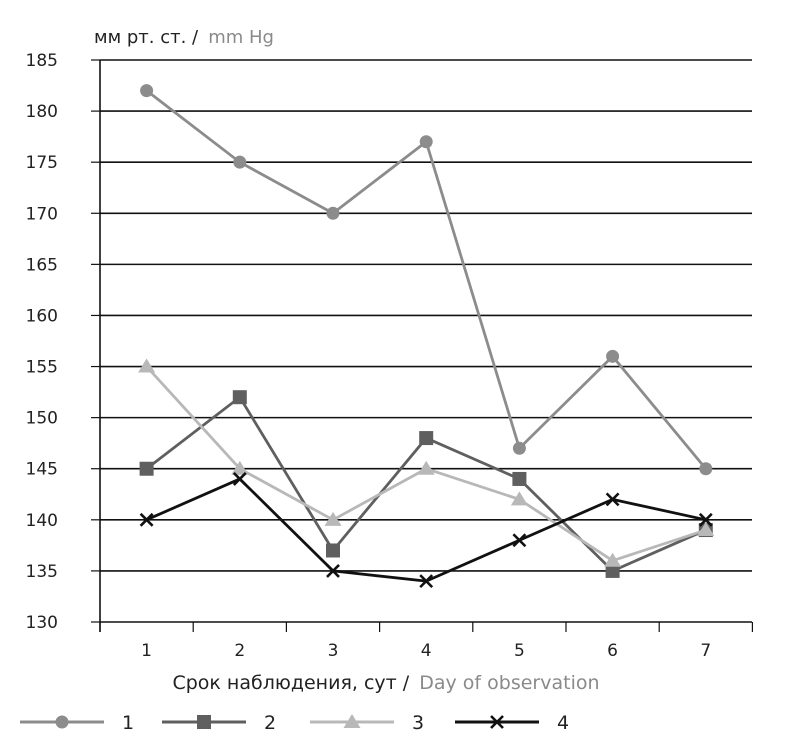 The image size is (785, 742). I want to click on y-tick-label: 170, so click(42, 214).